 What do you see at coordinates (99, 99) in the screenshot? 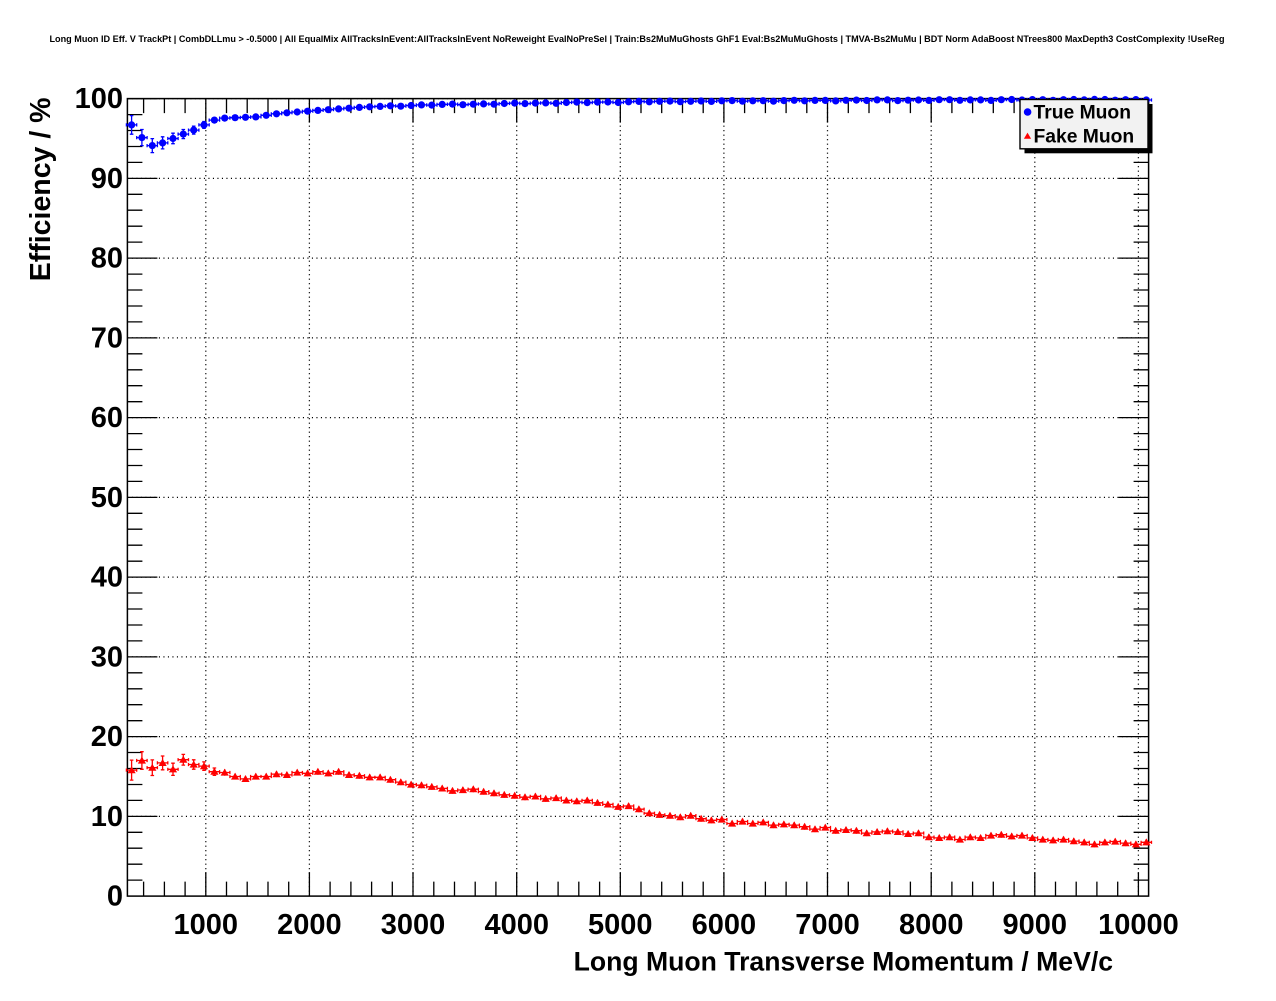
I see `svg-text: 100` at bounding box center [99, 99].